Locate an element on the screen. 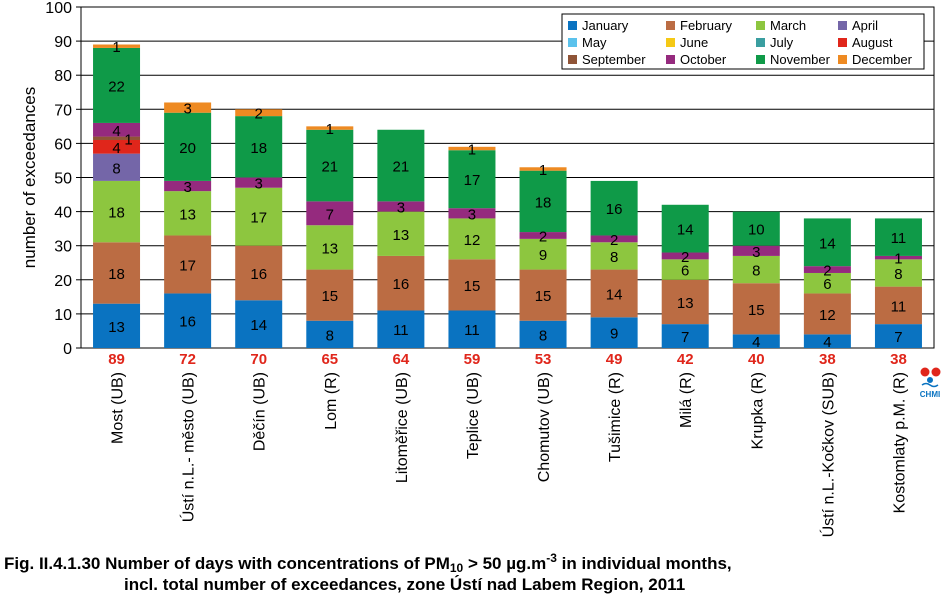 The width and height of the screenshot is (950, 600). chmi-logo: CHMI is located at coordinates (930, 383).